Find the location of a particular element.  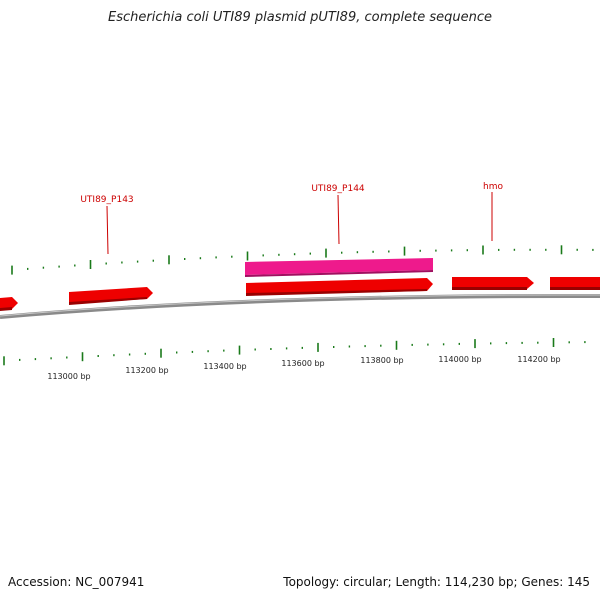

tick-row-upper is located at coordinates (302, 260).